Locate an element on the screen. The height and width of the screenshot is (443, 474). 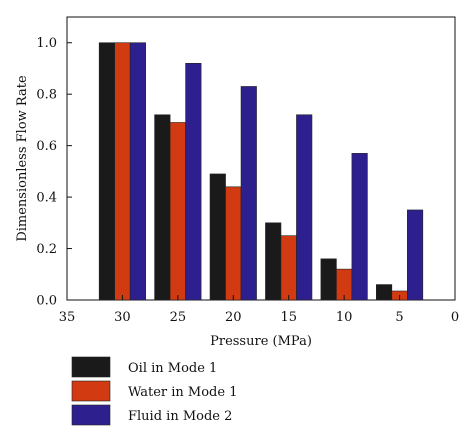
legend-label: Oil in Mode 1 is located at coordinates (172, 368).